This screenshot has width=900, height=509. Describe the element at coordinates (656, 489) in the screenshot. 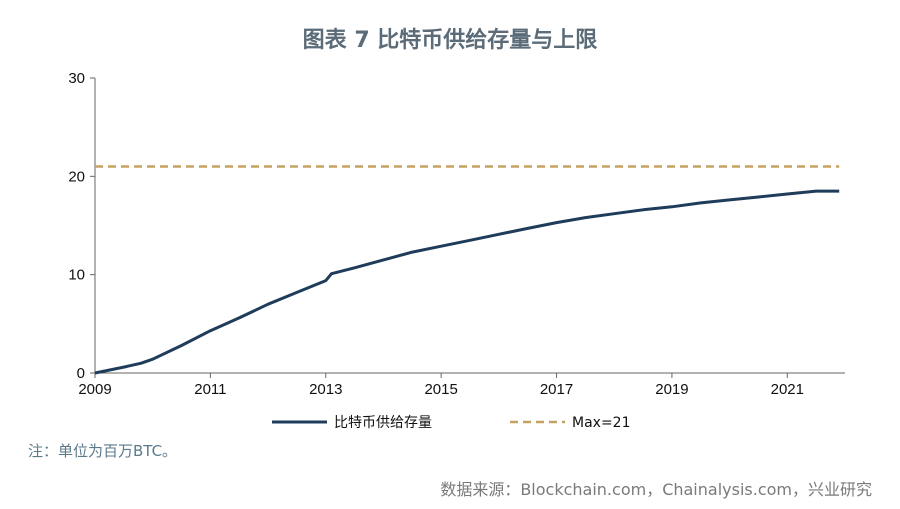

I see `data-source: 数据来源：Blockchain.com，Chainalysis.com，兴业研究` at that location.